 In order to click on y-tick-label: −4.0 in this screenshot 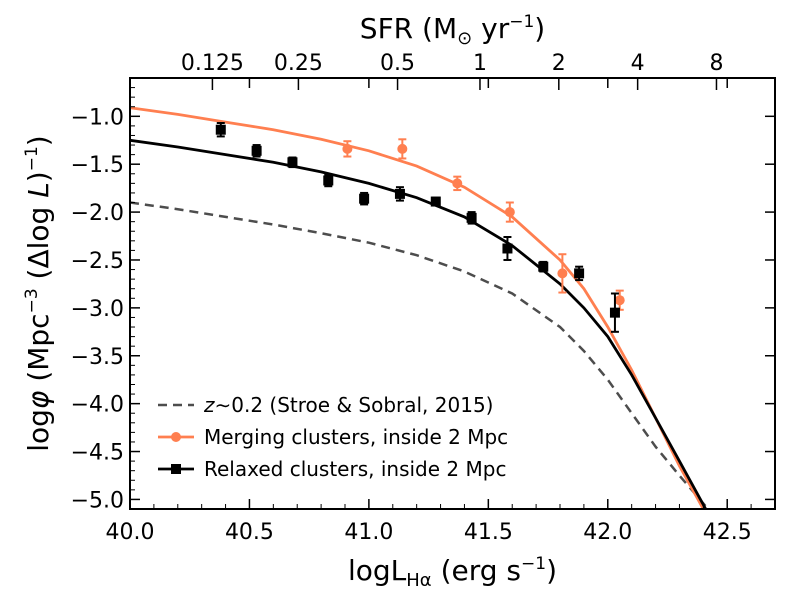, I will do `click(97, 405)`.